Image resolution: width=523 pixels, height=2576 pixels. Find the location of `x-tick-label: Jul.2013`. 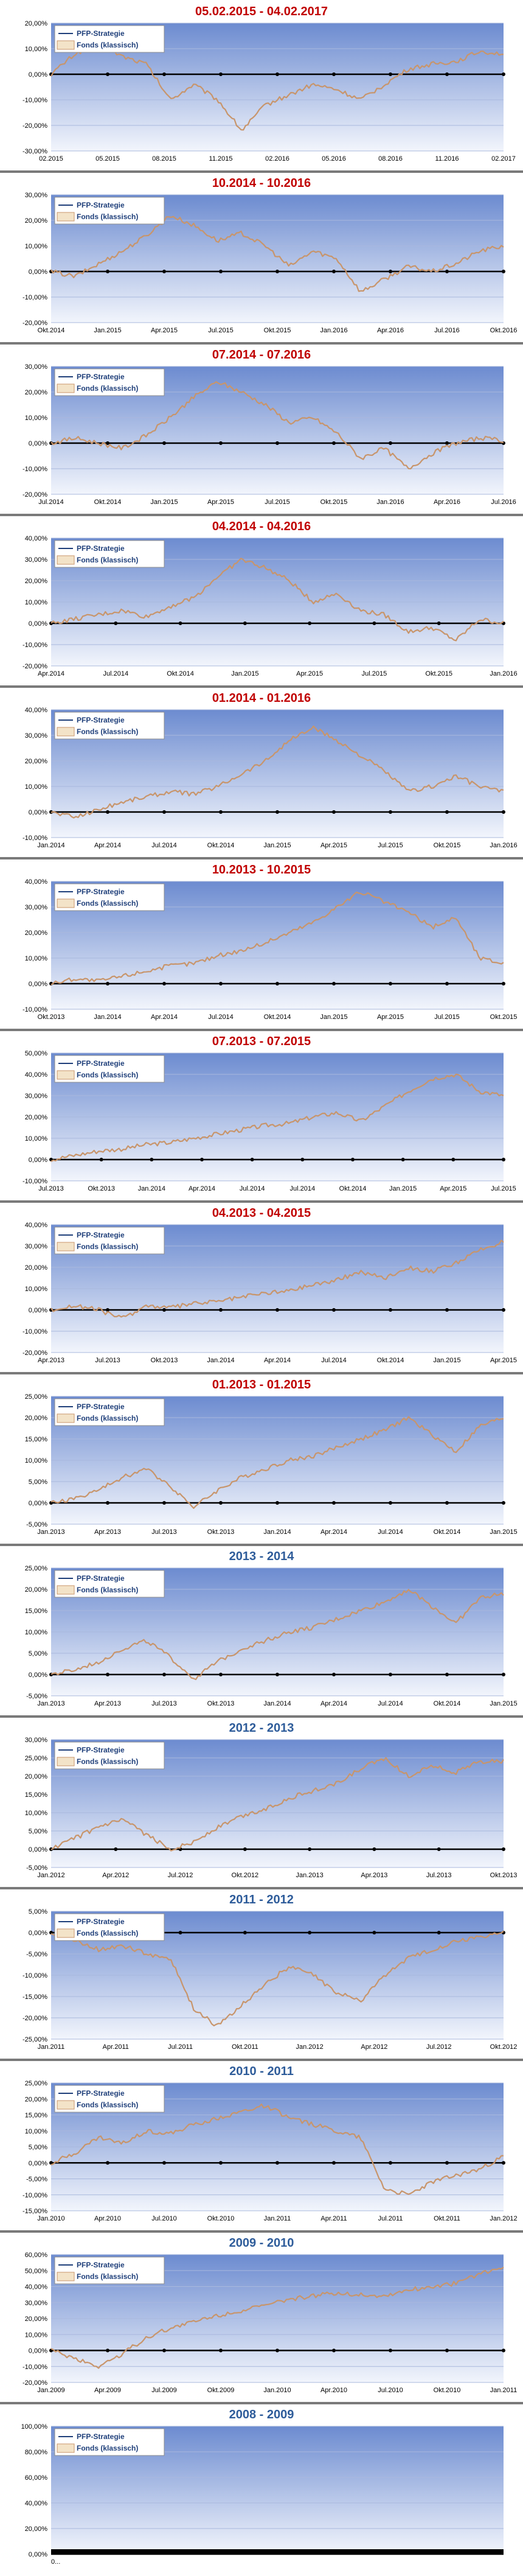

x-tick-label: Jul.2013 is located at coordinates (164, 1532).